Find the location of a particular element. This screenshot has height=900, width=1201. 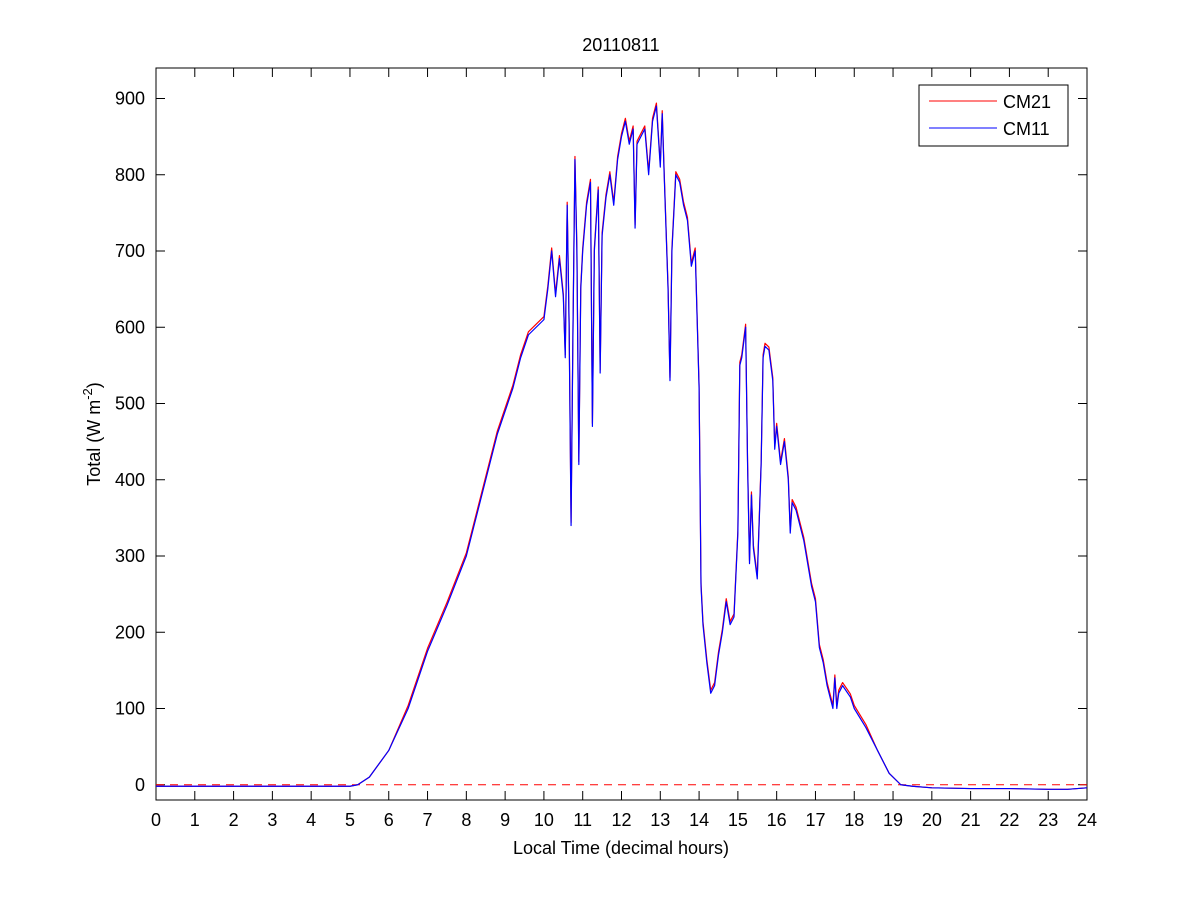

x-tick-label: 22 is located at coordinates (1009, 820).